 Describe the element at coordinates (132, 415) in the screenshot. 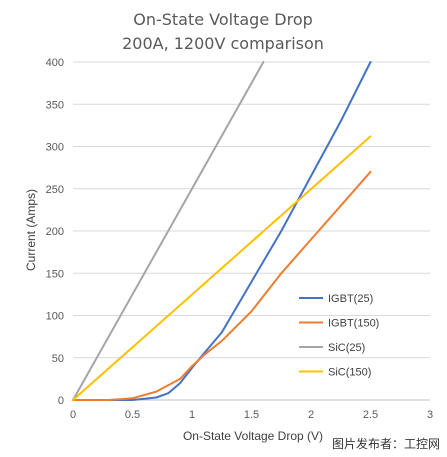

I see `x-tick-label: 0.5` at that location.